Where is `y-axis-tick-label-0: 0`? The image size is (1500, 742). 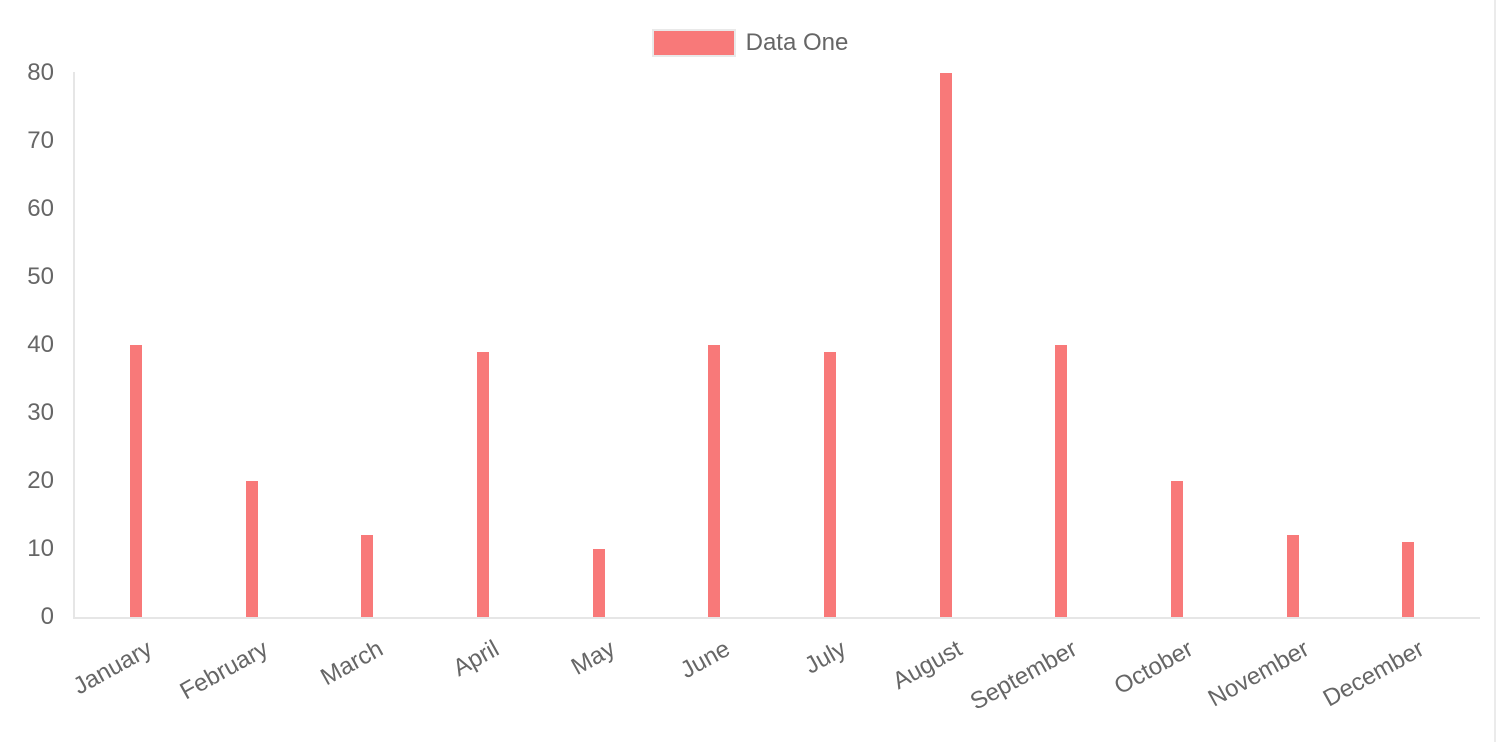
y-axis-tick-label-0: 0 is located at coordinates (47, 616).